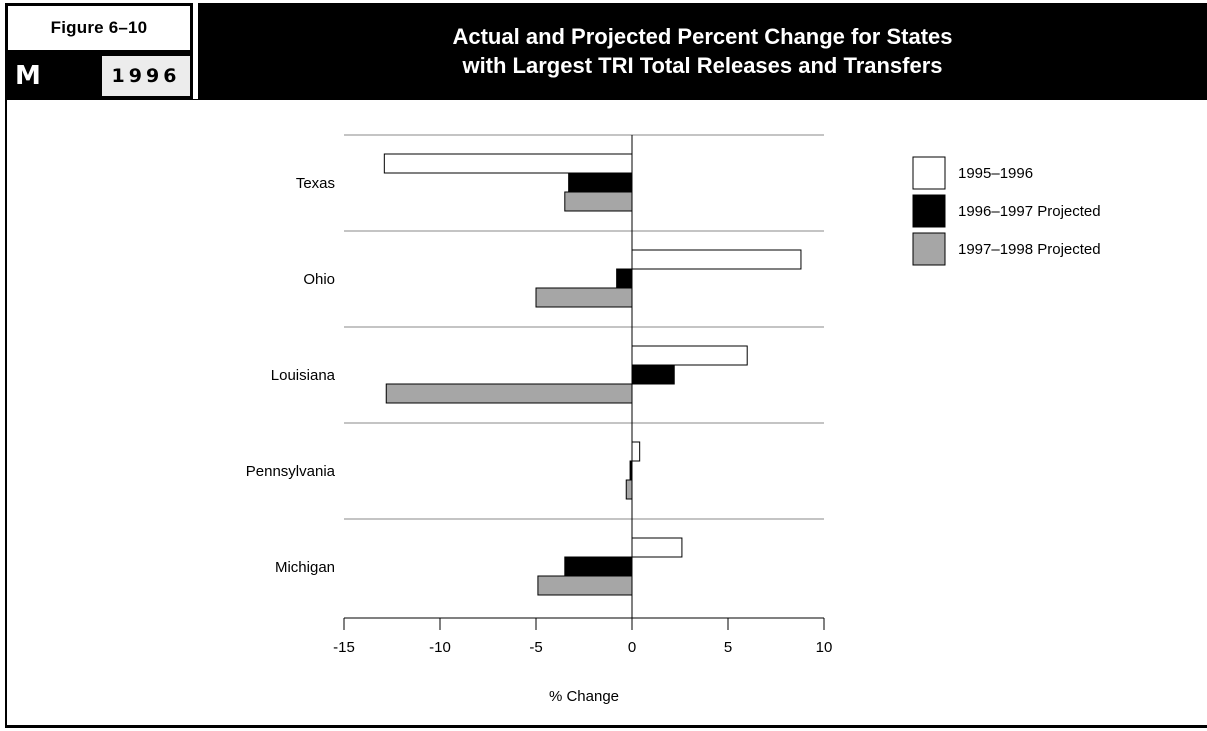 The image size is (1207, 731). I want to click on category-label: Louisiana, so click(303, 375).